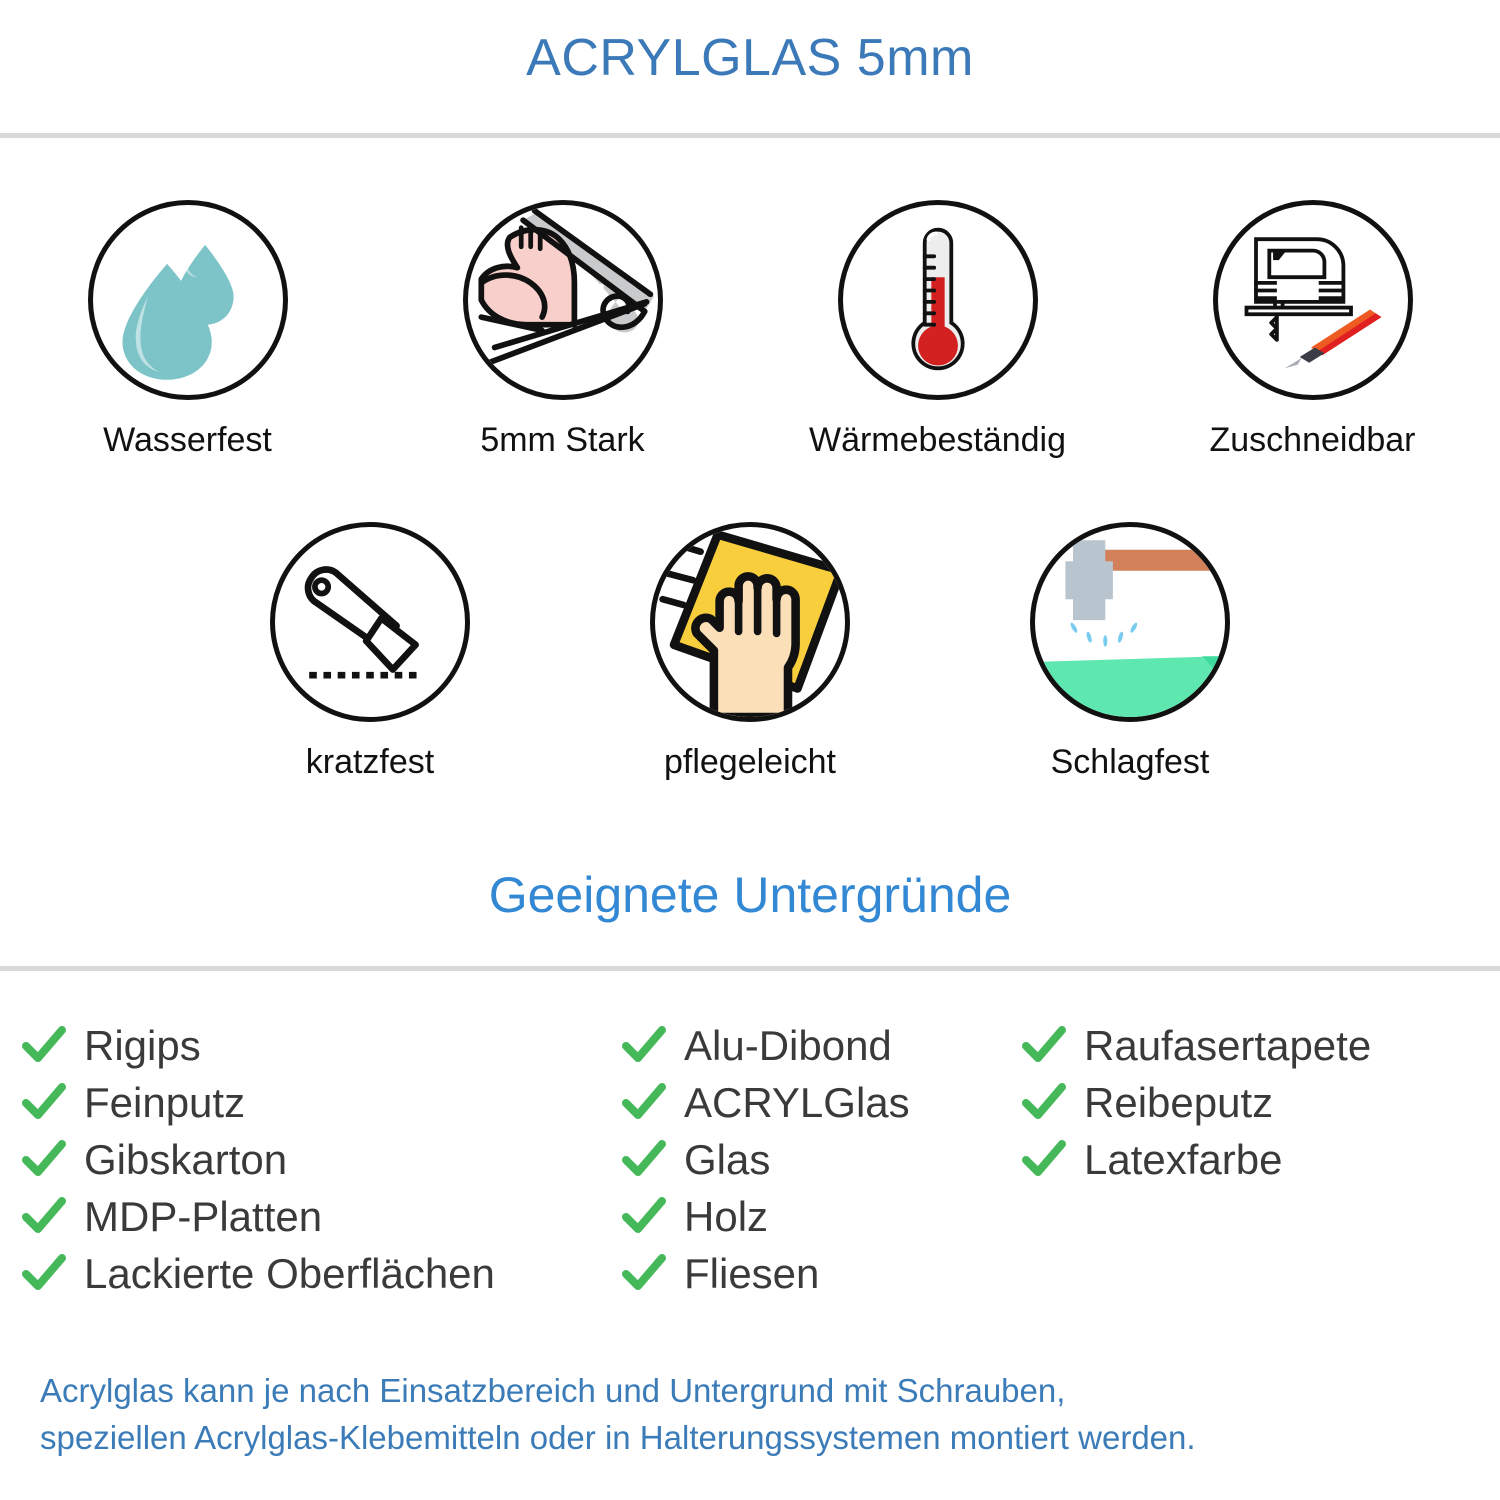  I want to click on feature-pflegeleicht: pflegeleicht, so click(750, 652).